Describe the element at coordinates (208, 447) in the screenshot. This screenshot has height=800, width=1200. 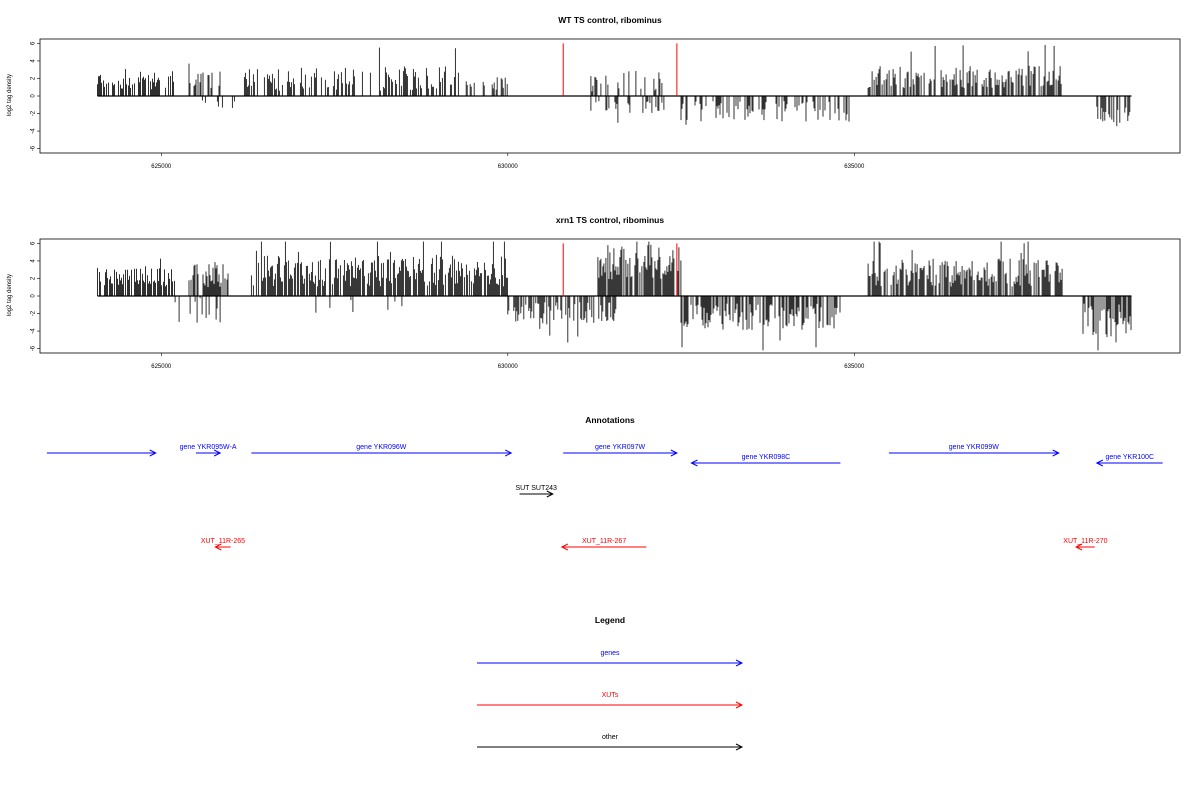
I see `feature-label: gene YKR095W-A` at that location.